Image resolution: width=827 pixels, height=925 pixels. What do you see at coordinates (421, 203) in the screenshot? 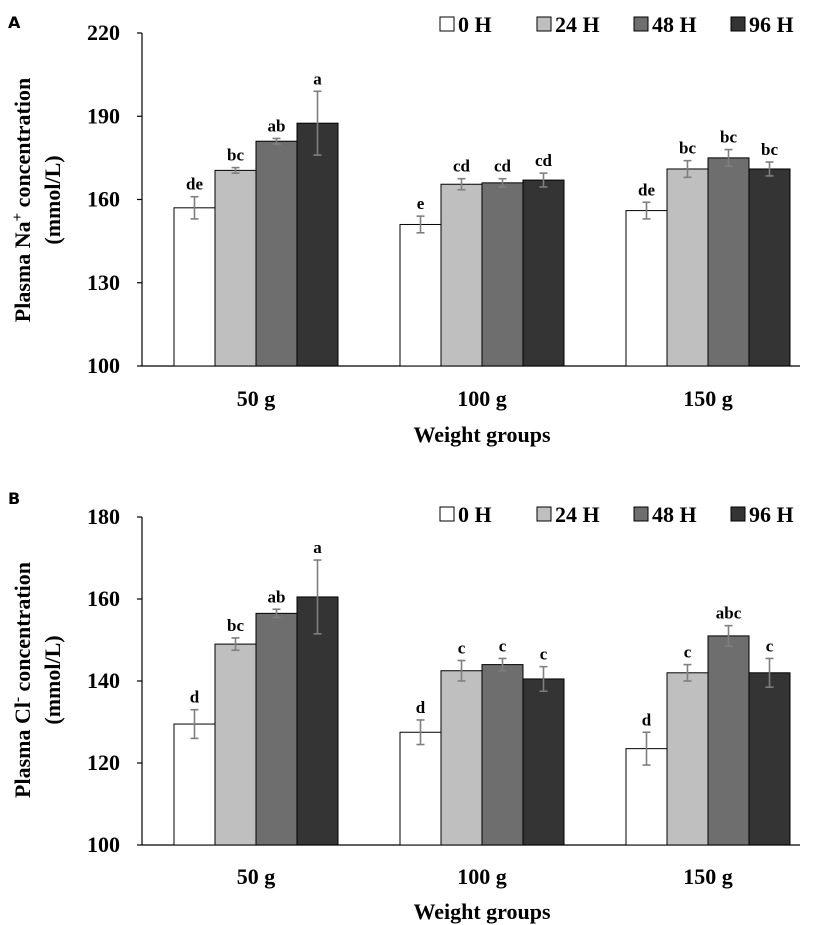
I see `significance-label: e` at bounding box center [421, 203].